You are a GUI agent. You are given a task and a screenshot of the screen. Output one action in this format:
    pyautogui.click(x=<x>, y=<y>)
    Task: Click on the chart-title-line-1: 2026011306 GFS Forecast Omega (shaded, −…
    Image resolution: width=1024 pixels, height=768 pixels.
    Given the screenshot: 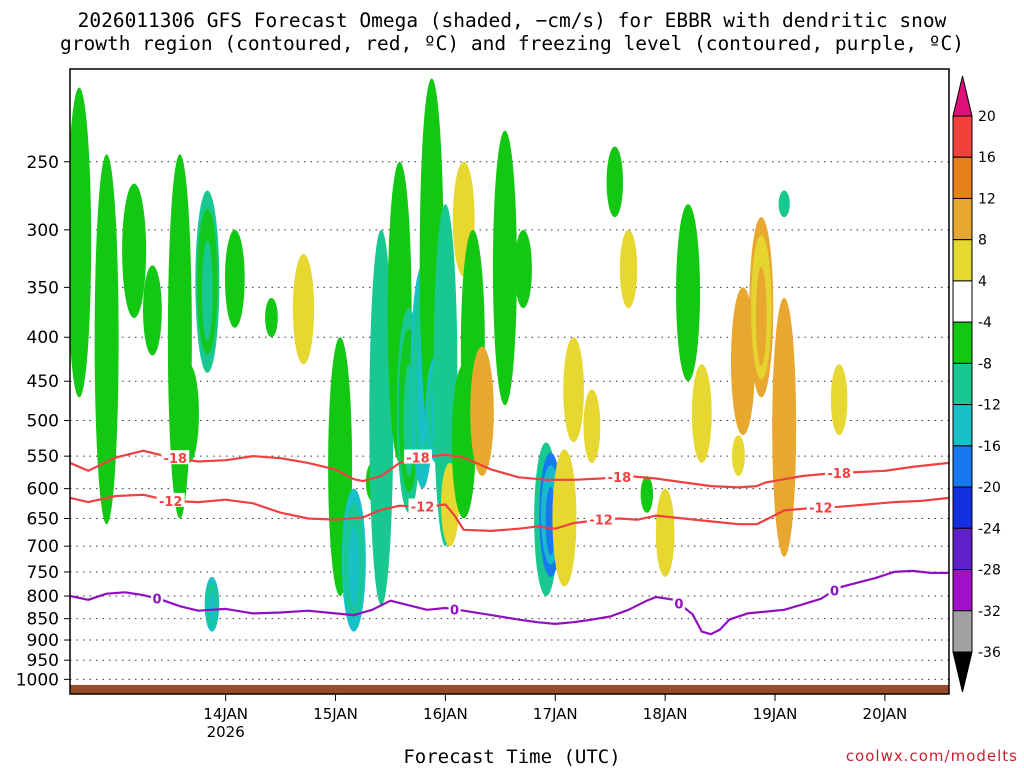 What is the action you would take?
    pyautogui.click(x=512, y=20)
    